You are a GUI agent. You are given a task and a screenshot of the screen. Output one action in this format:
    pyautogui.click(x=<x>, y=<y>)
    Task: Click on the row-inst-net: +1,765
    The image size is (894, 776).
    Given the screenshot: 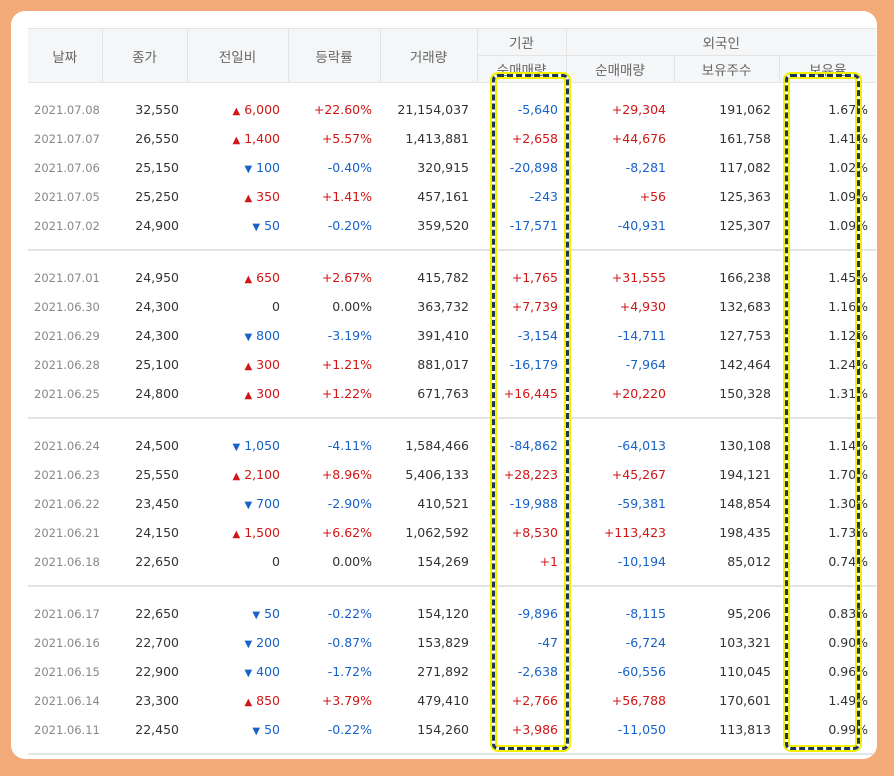 What is the action you would take?
    pyautogui.click(x=534, y=277)
    